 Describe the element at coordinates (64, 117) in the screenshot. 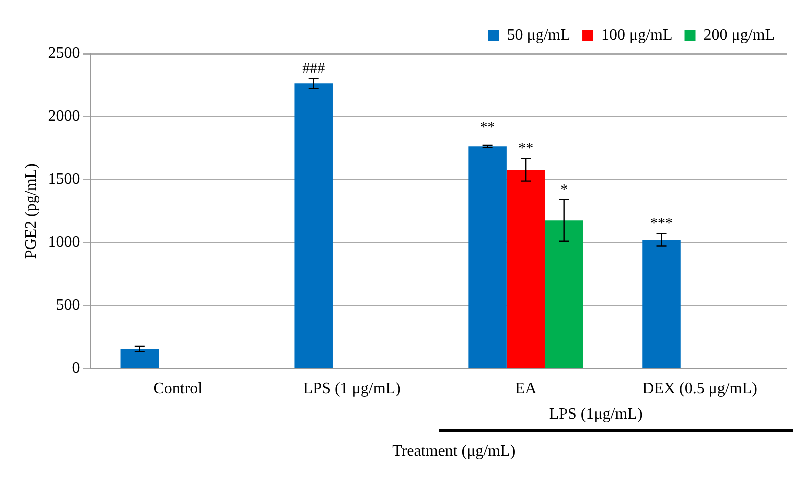

I see `y-tick-label: 2000` at that location.